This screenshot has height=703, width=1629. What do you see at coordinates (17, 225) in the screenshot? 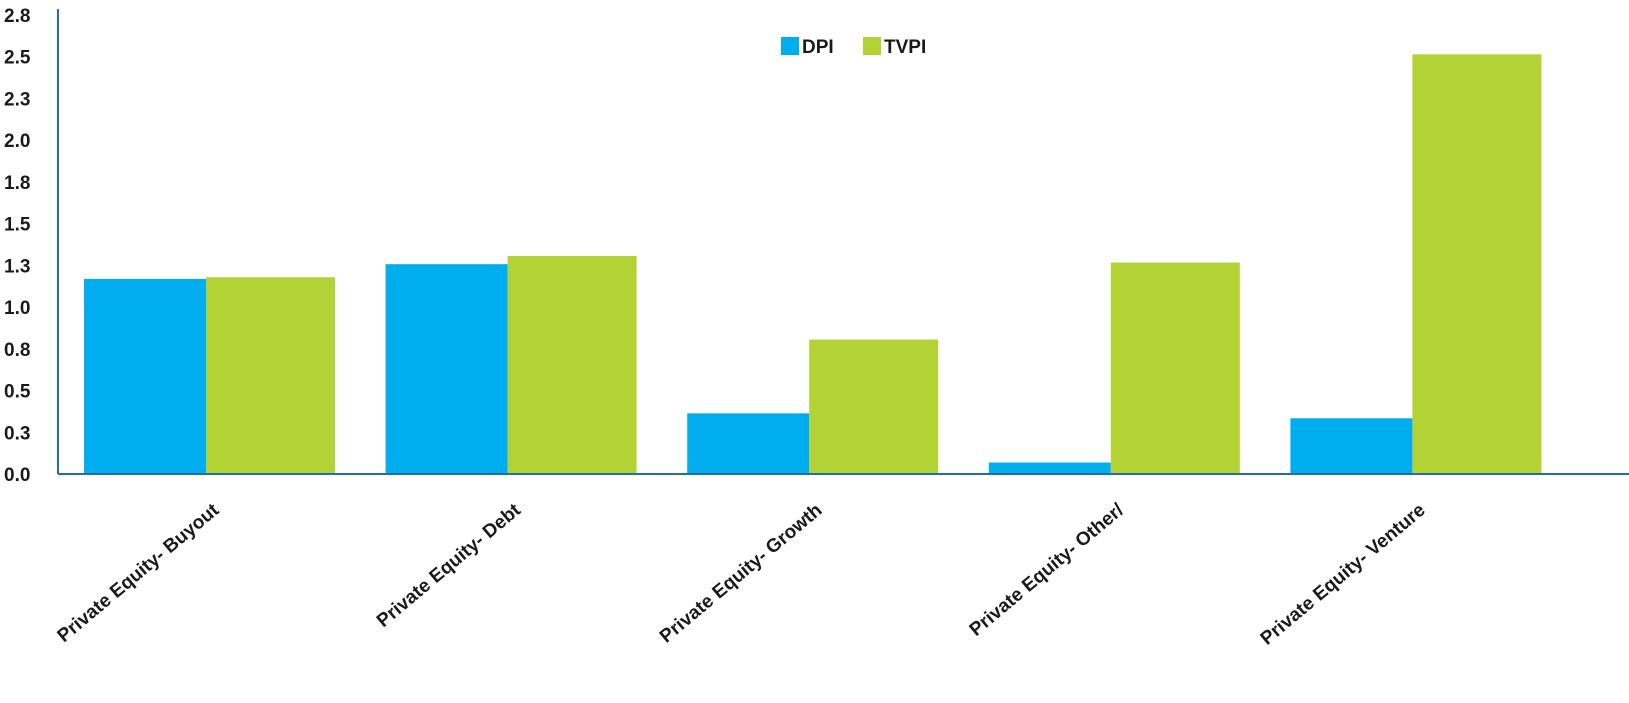
I see `y-tick-label: 1.5` at bounding box center [17, 225].